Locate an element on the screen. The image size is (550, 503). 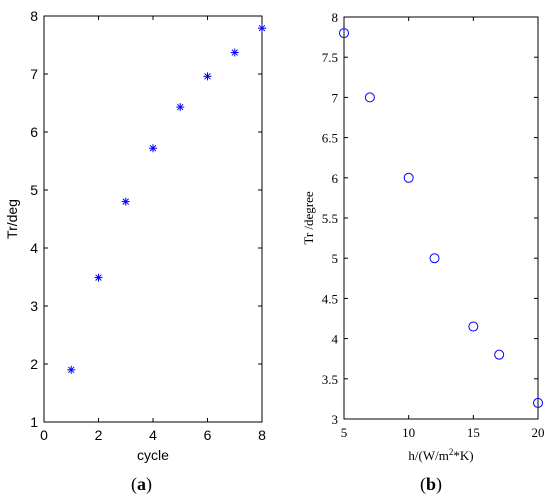
chart-b-y-tick-label: 4.5 is located at coordinates (330, 298).